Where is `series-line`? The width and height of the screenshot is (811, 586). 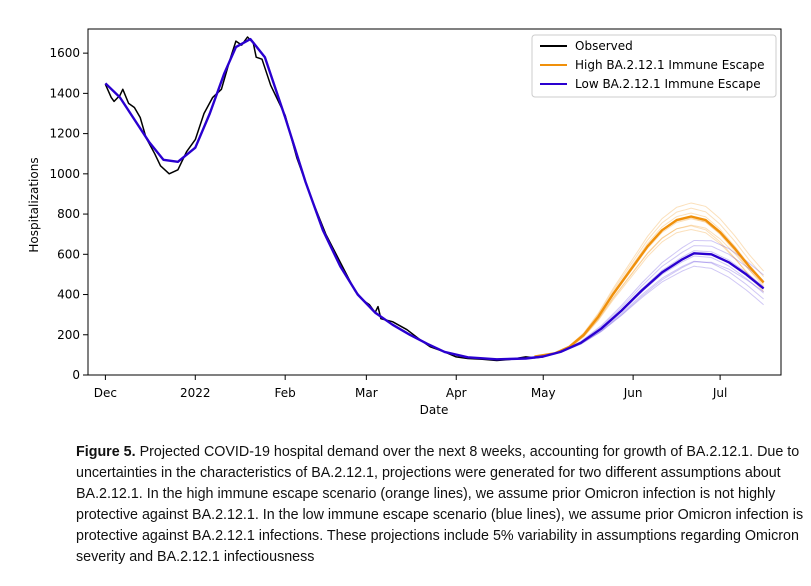 series-line is located at coordinates (649, 286).